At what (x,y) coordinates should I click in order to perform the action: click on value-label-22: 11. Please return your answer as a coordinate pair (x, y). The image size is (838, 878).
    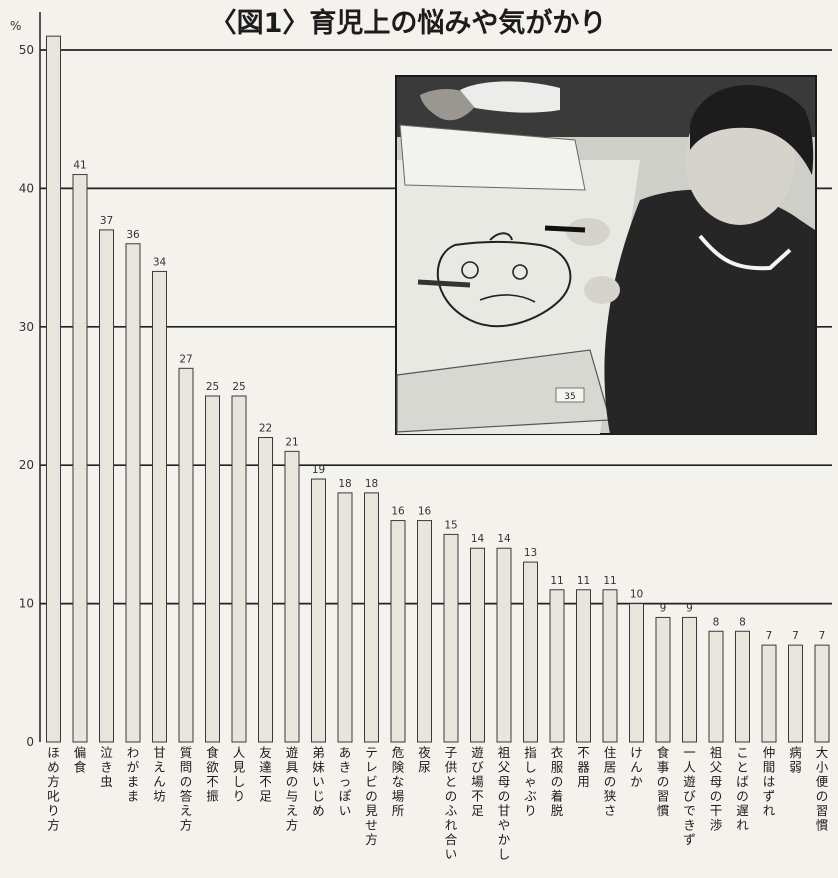
    Looking at the image, I should click on (609, 581).